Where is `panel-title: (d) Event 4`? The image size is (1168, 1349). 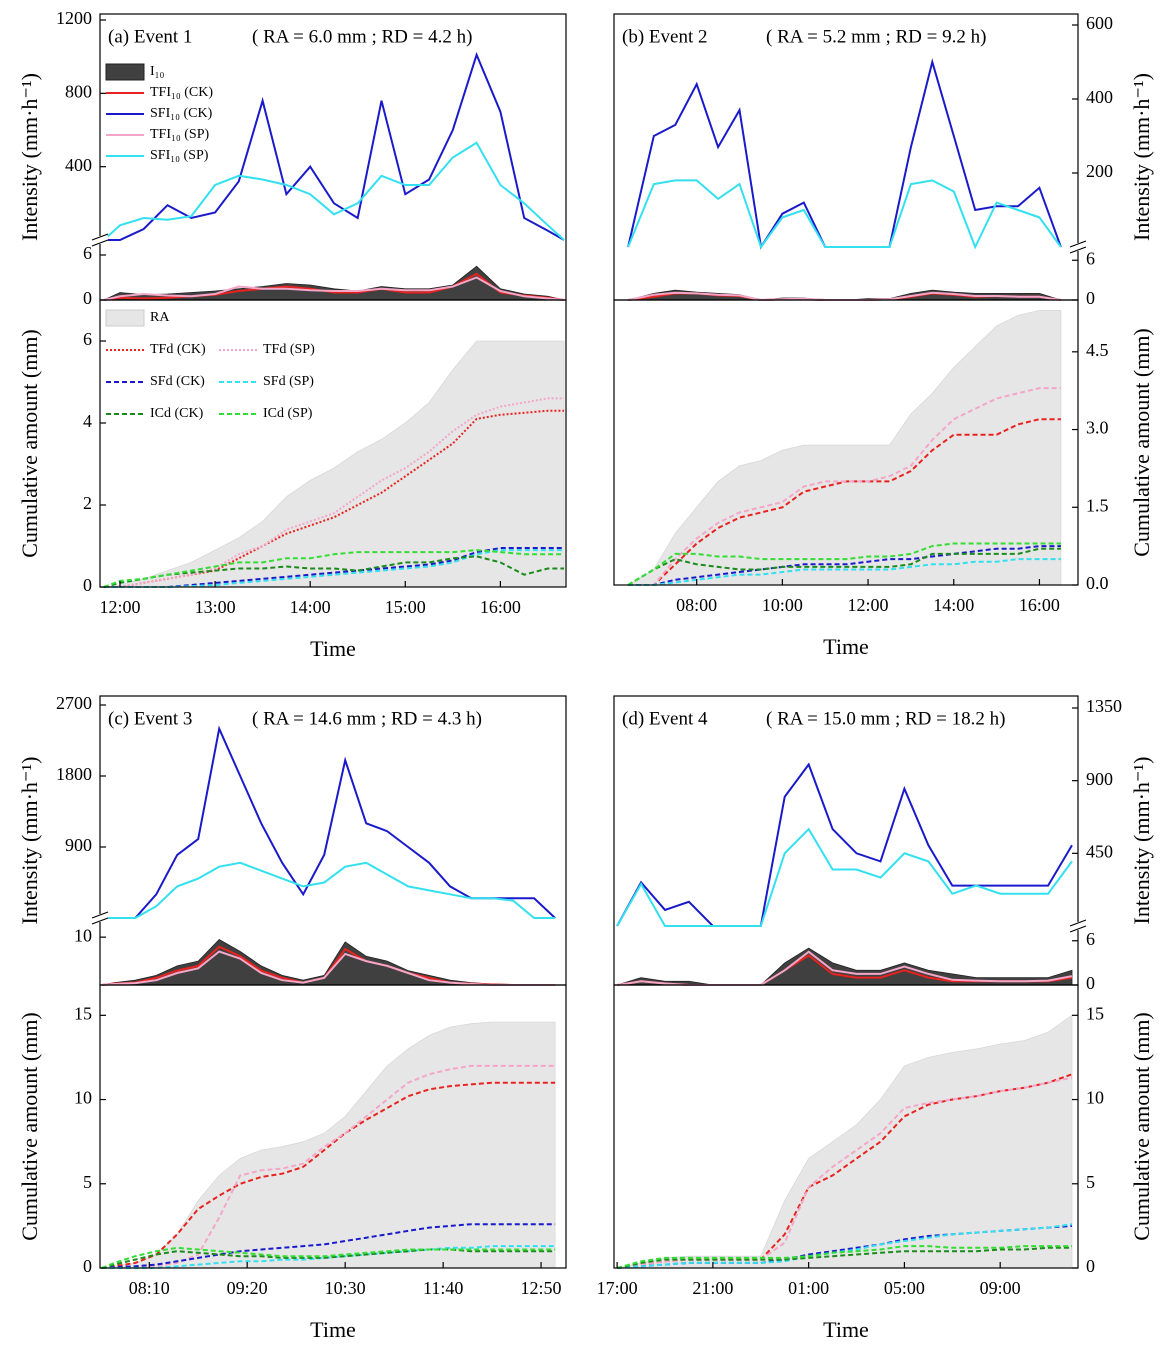 panel-title: (d) Event 4 is located at coordinates (665, 718).